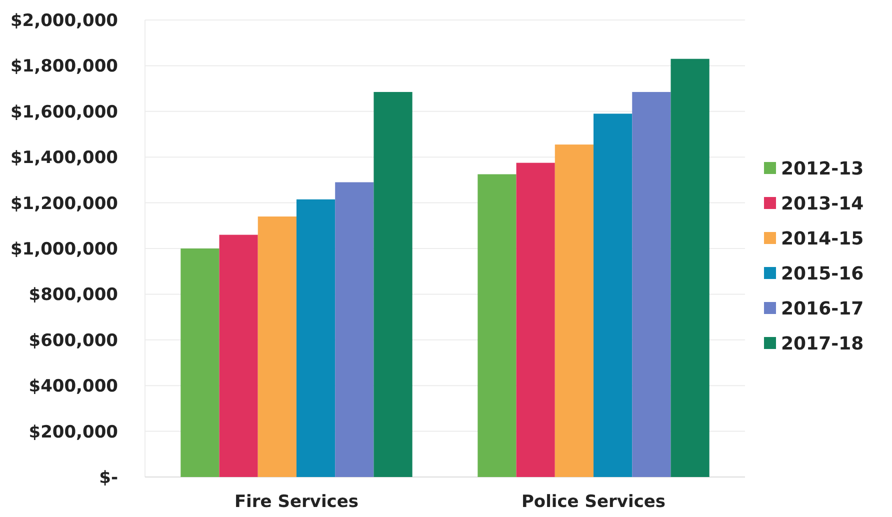  I want to click on legend-label: 2015-16, so click(822, 273).